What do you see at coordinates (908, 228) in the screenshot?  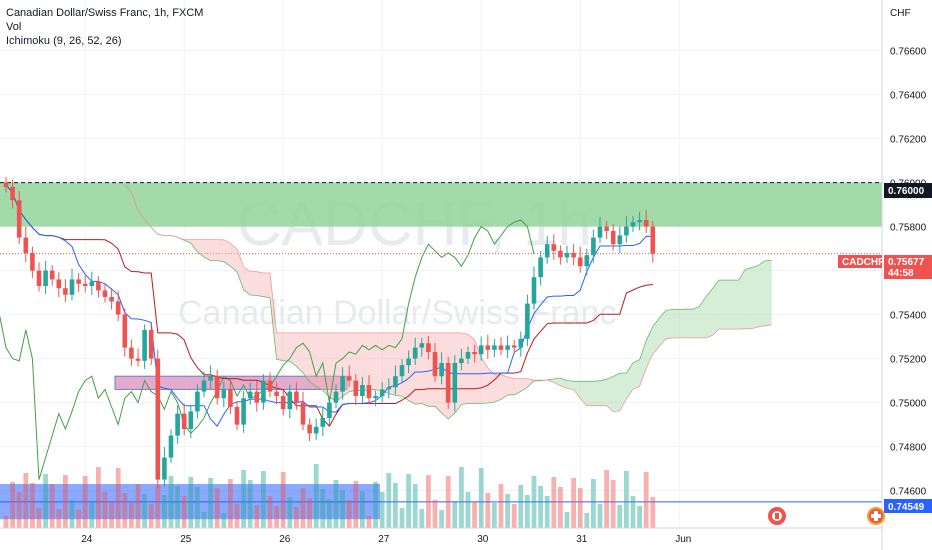 I see `y-tick-label: 0.75800` at bounding box center [908, 228].